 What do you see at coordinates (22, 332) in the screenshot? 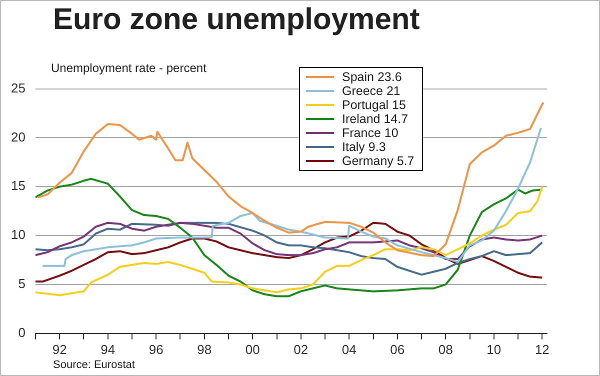
I see `y-tick-label: 0` at bounding box center [22, 332].